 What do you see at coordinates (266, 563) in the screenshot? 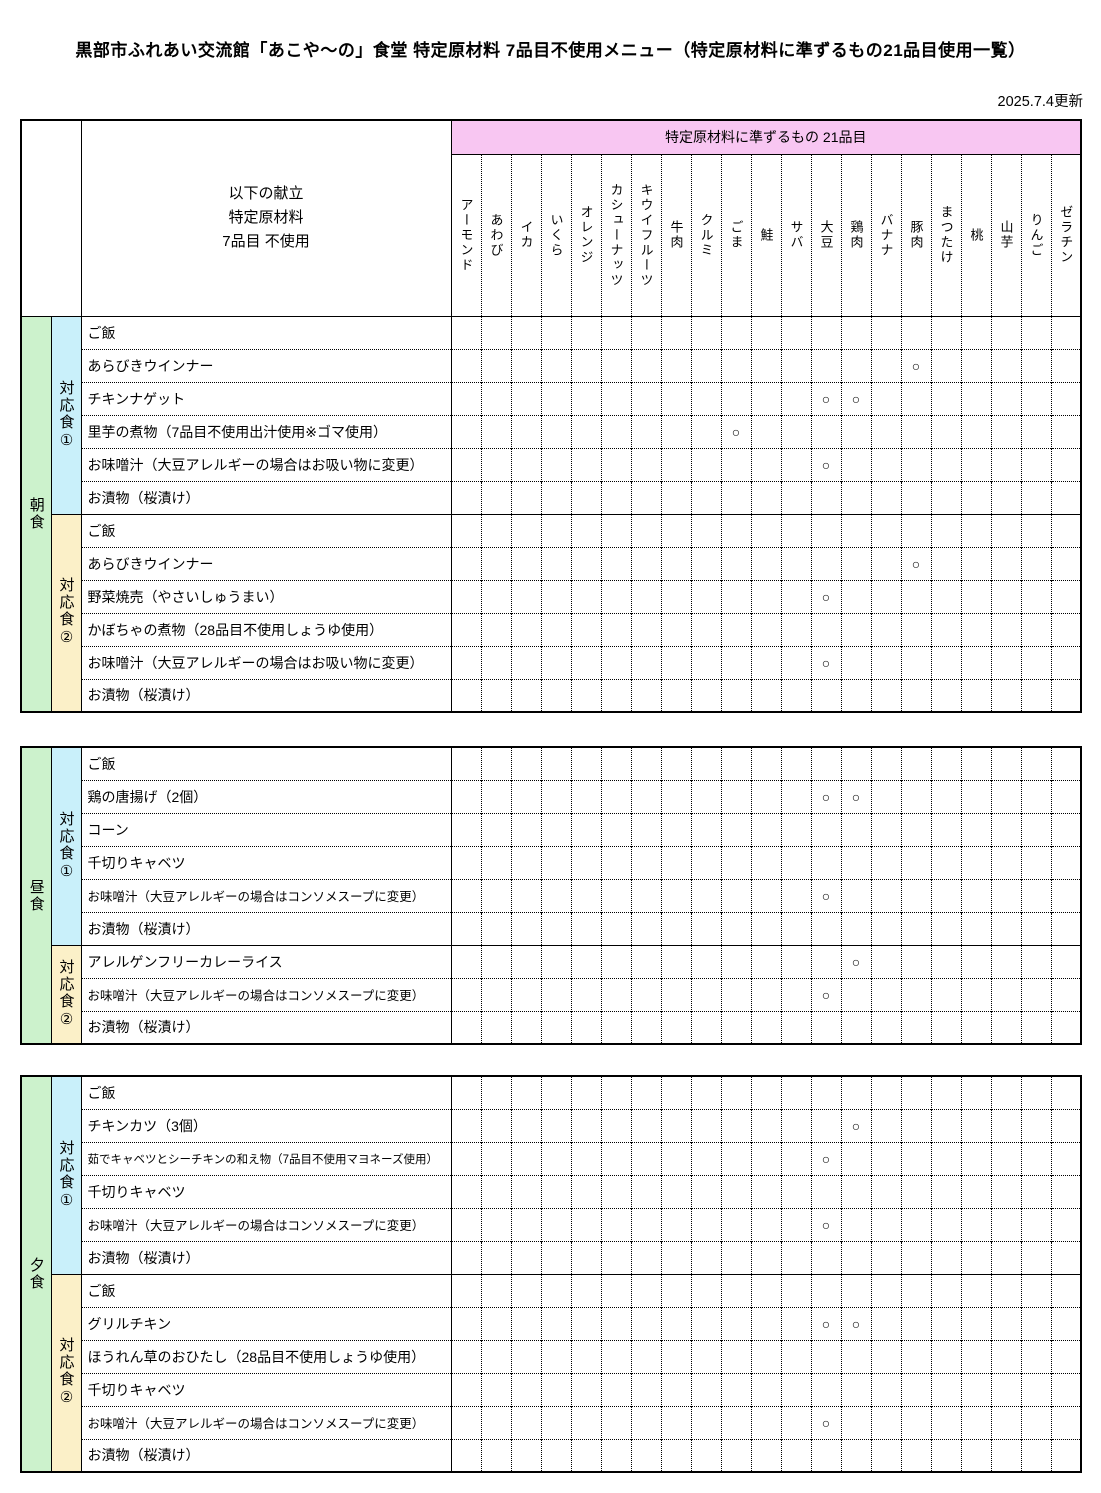
I see `menu-item-cell: あらびきウインナー` at bounding box center [266, 563].